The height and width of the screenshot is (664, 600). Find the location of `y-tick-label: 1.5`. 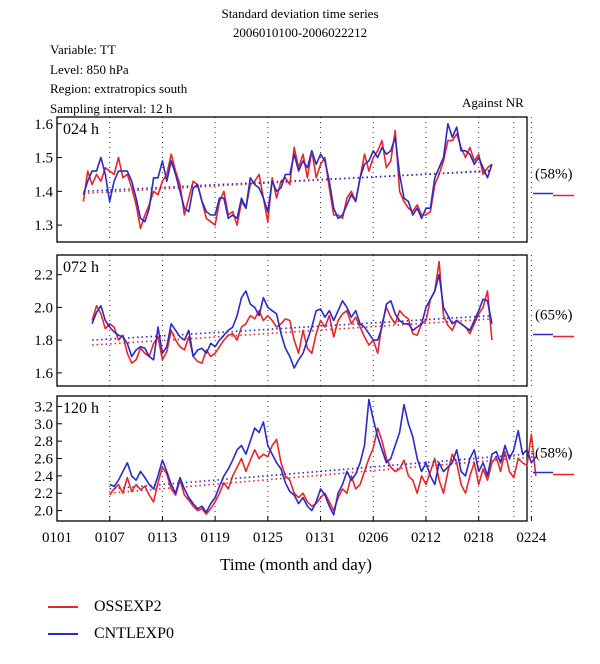

y-tick-label: 1.5 is located at coordinates (43, 159).